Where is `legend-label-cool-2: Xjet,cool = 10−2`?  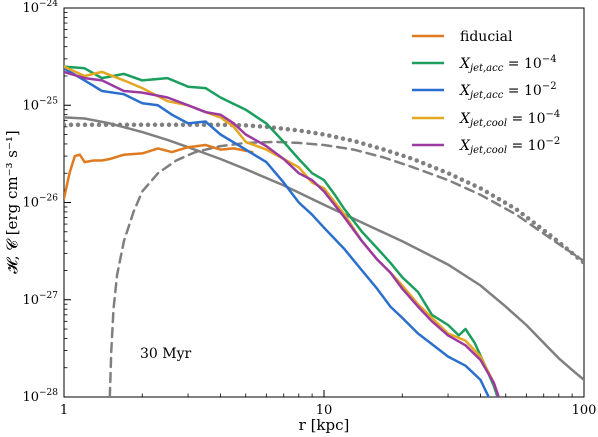 legend-label-cool-2: Xjet,cool = 10−2 is located at coordinates (509, 146).